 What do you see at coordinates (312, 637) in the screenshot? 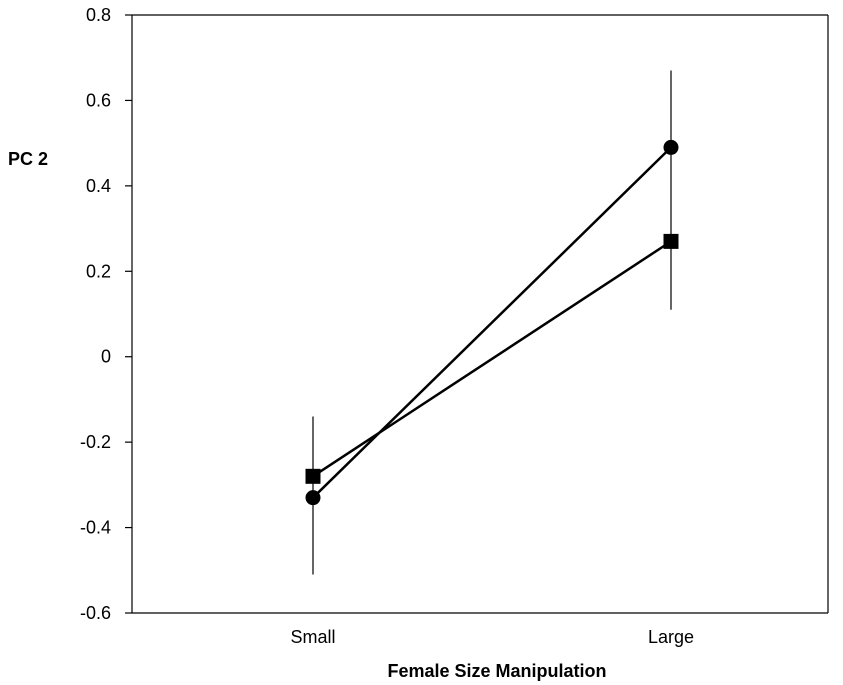
I see `x-tick-label: Small` at bounding box center [312, 637].